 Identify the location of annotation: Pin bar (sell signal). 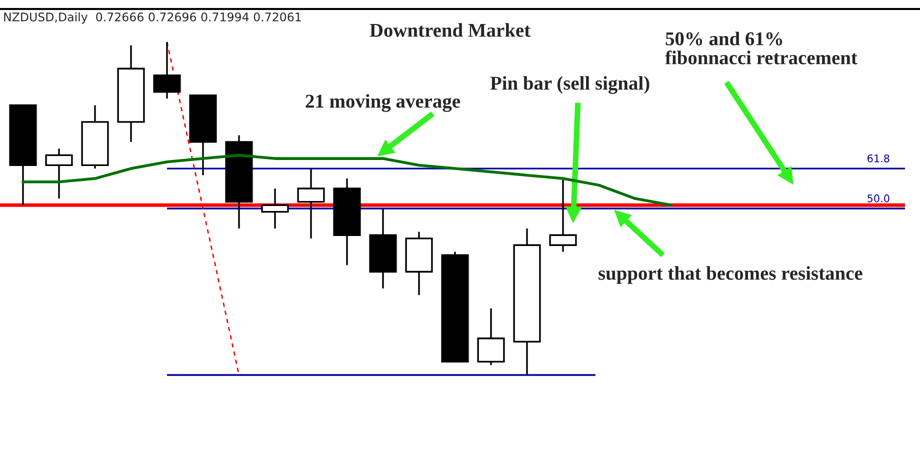
(570, 85).